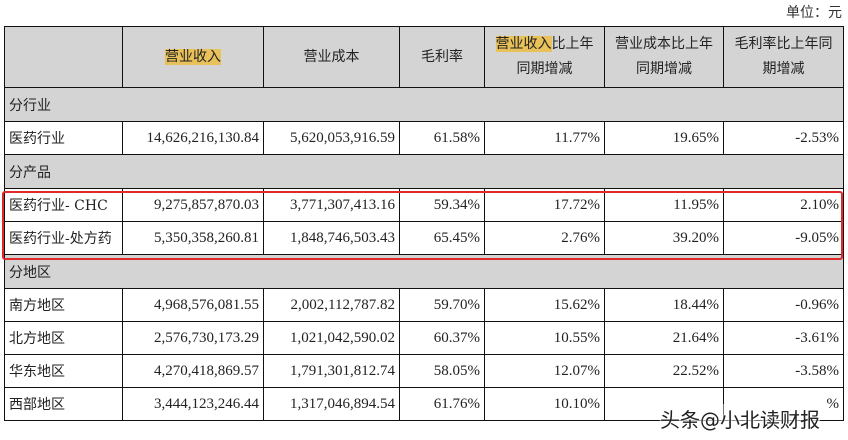  I want to click on revenue-yoy-cell: 2.76%, so click(544, 238).